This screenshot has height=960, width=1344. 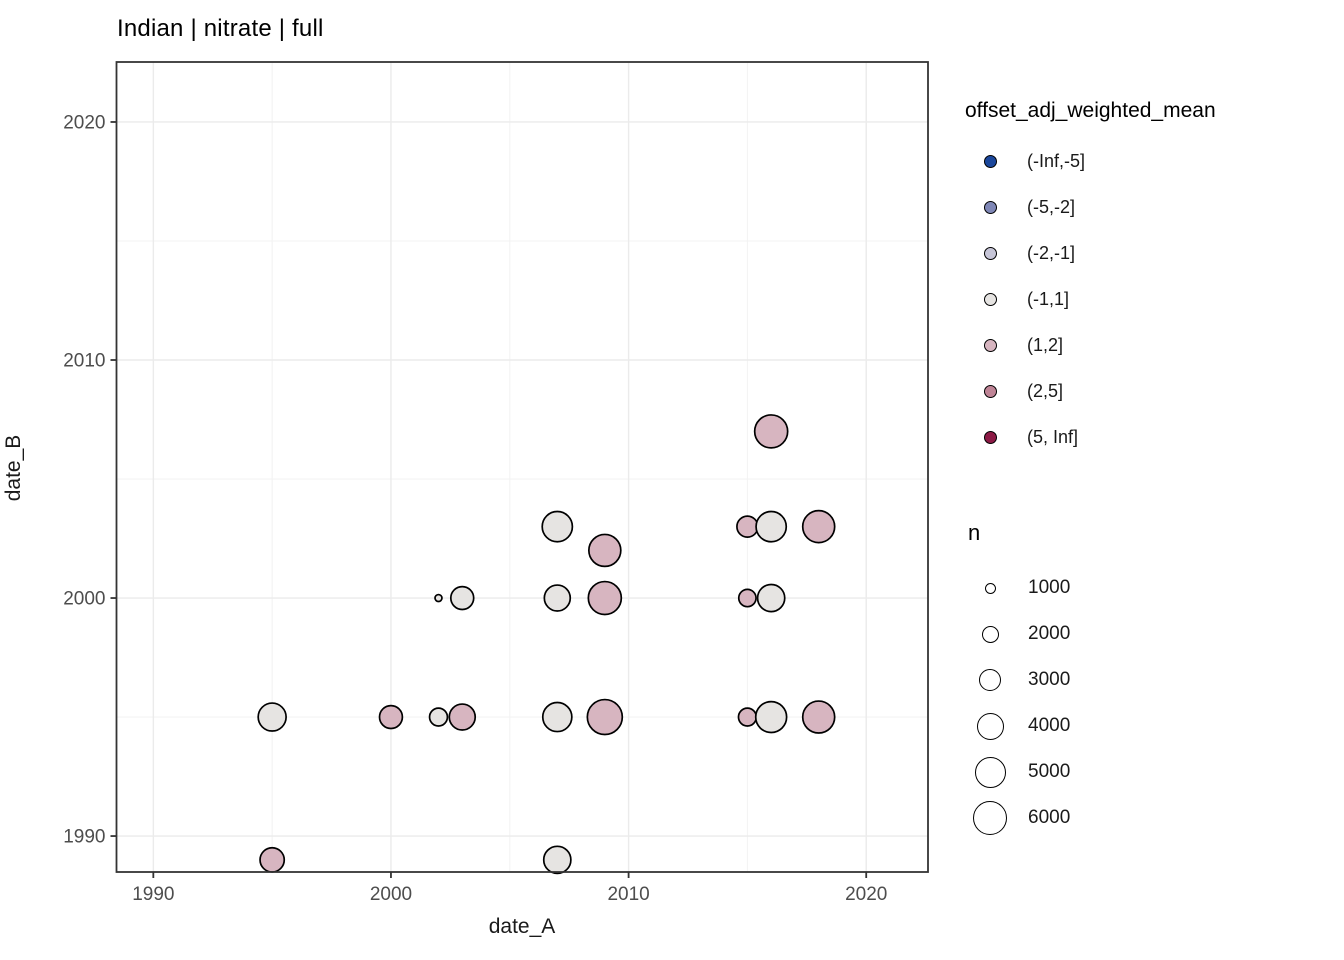 I want to click on y-tick-label: 2020, so click(x=84, y=122).